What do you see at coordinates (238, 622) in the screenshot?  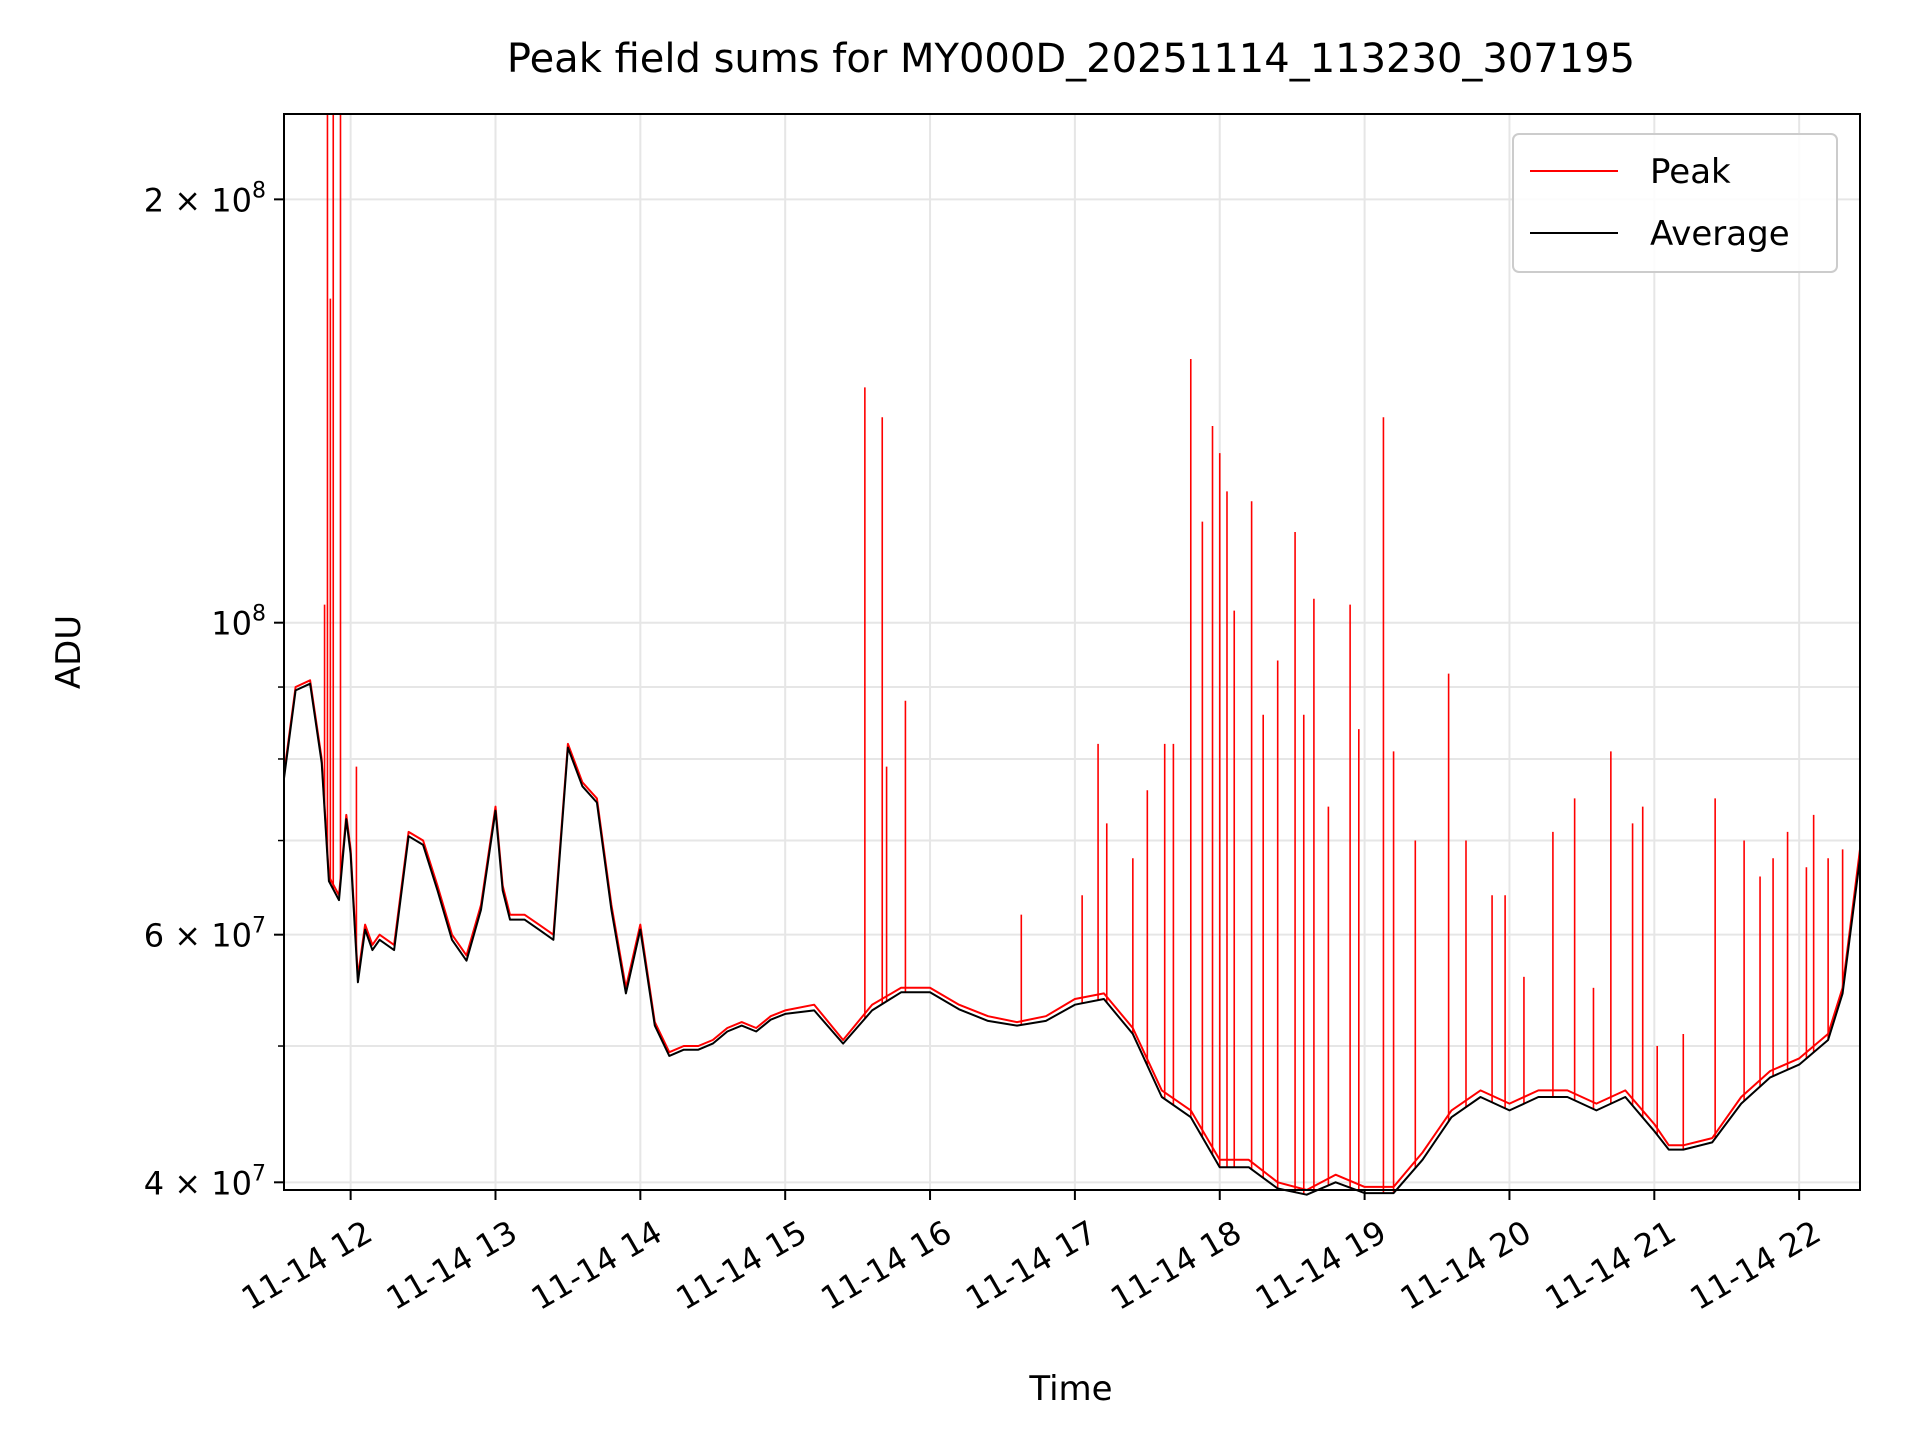 I see `y-tick-label: 108` at bounding box center [238, 622].